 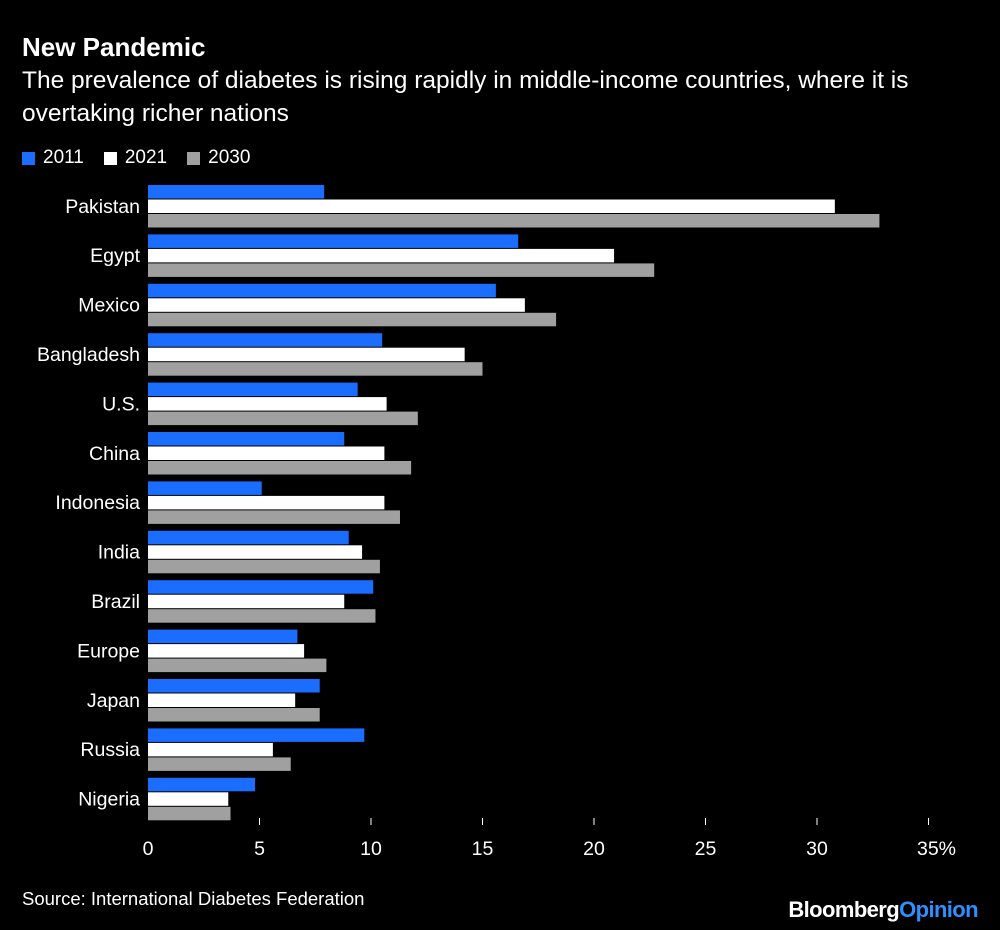 I want to click on bar-europe-2011, so click(x=223, y=636).